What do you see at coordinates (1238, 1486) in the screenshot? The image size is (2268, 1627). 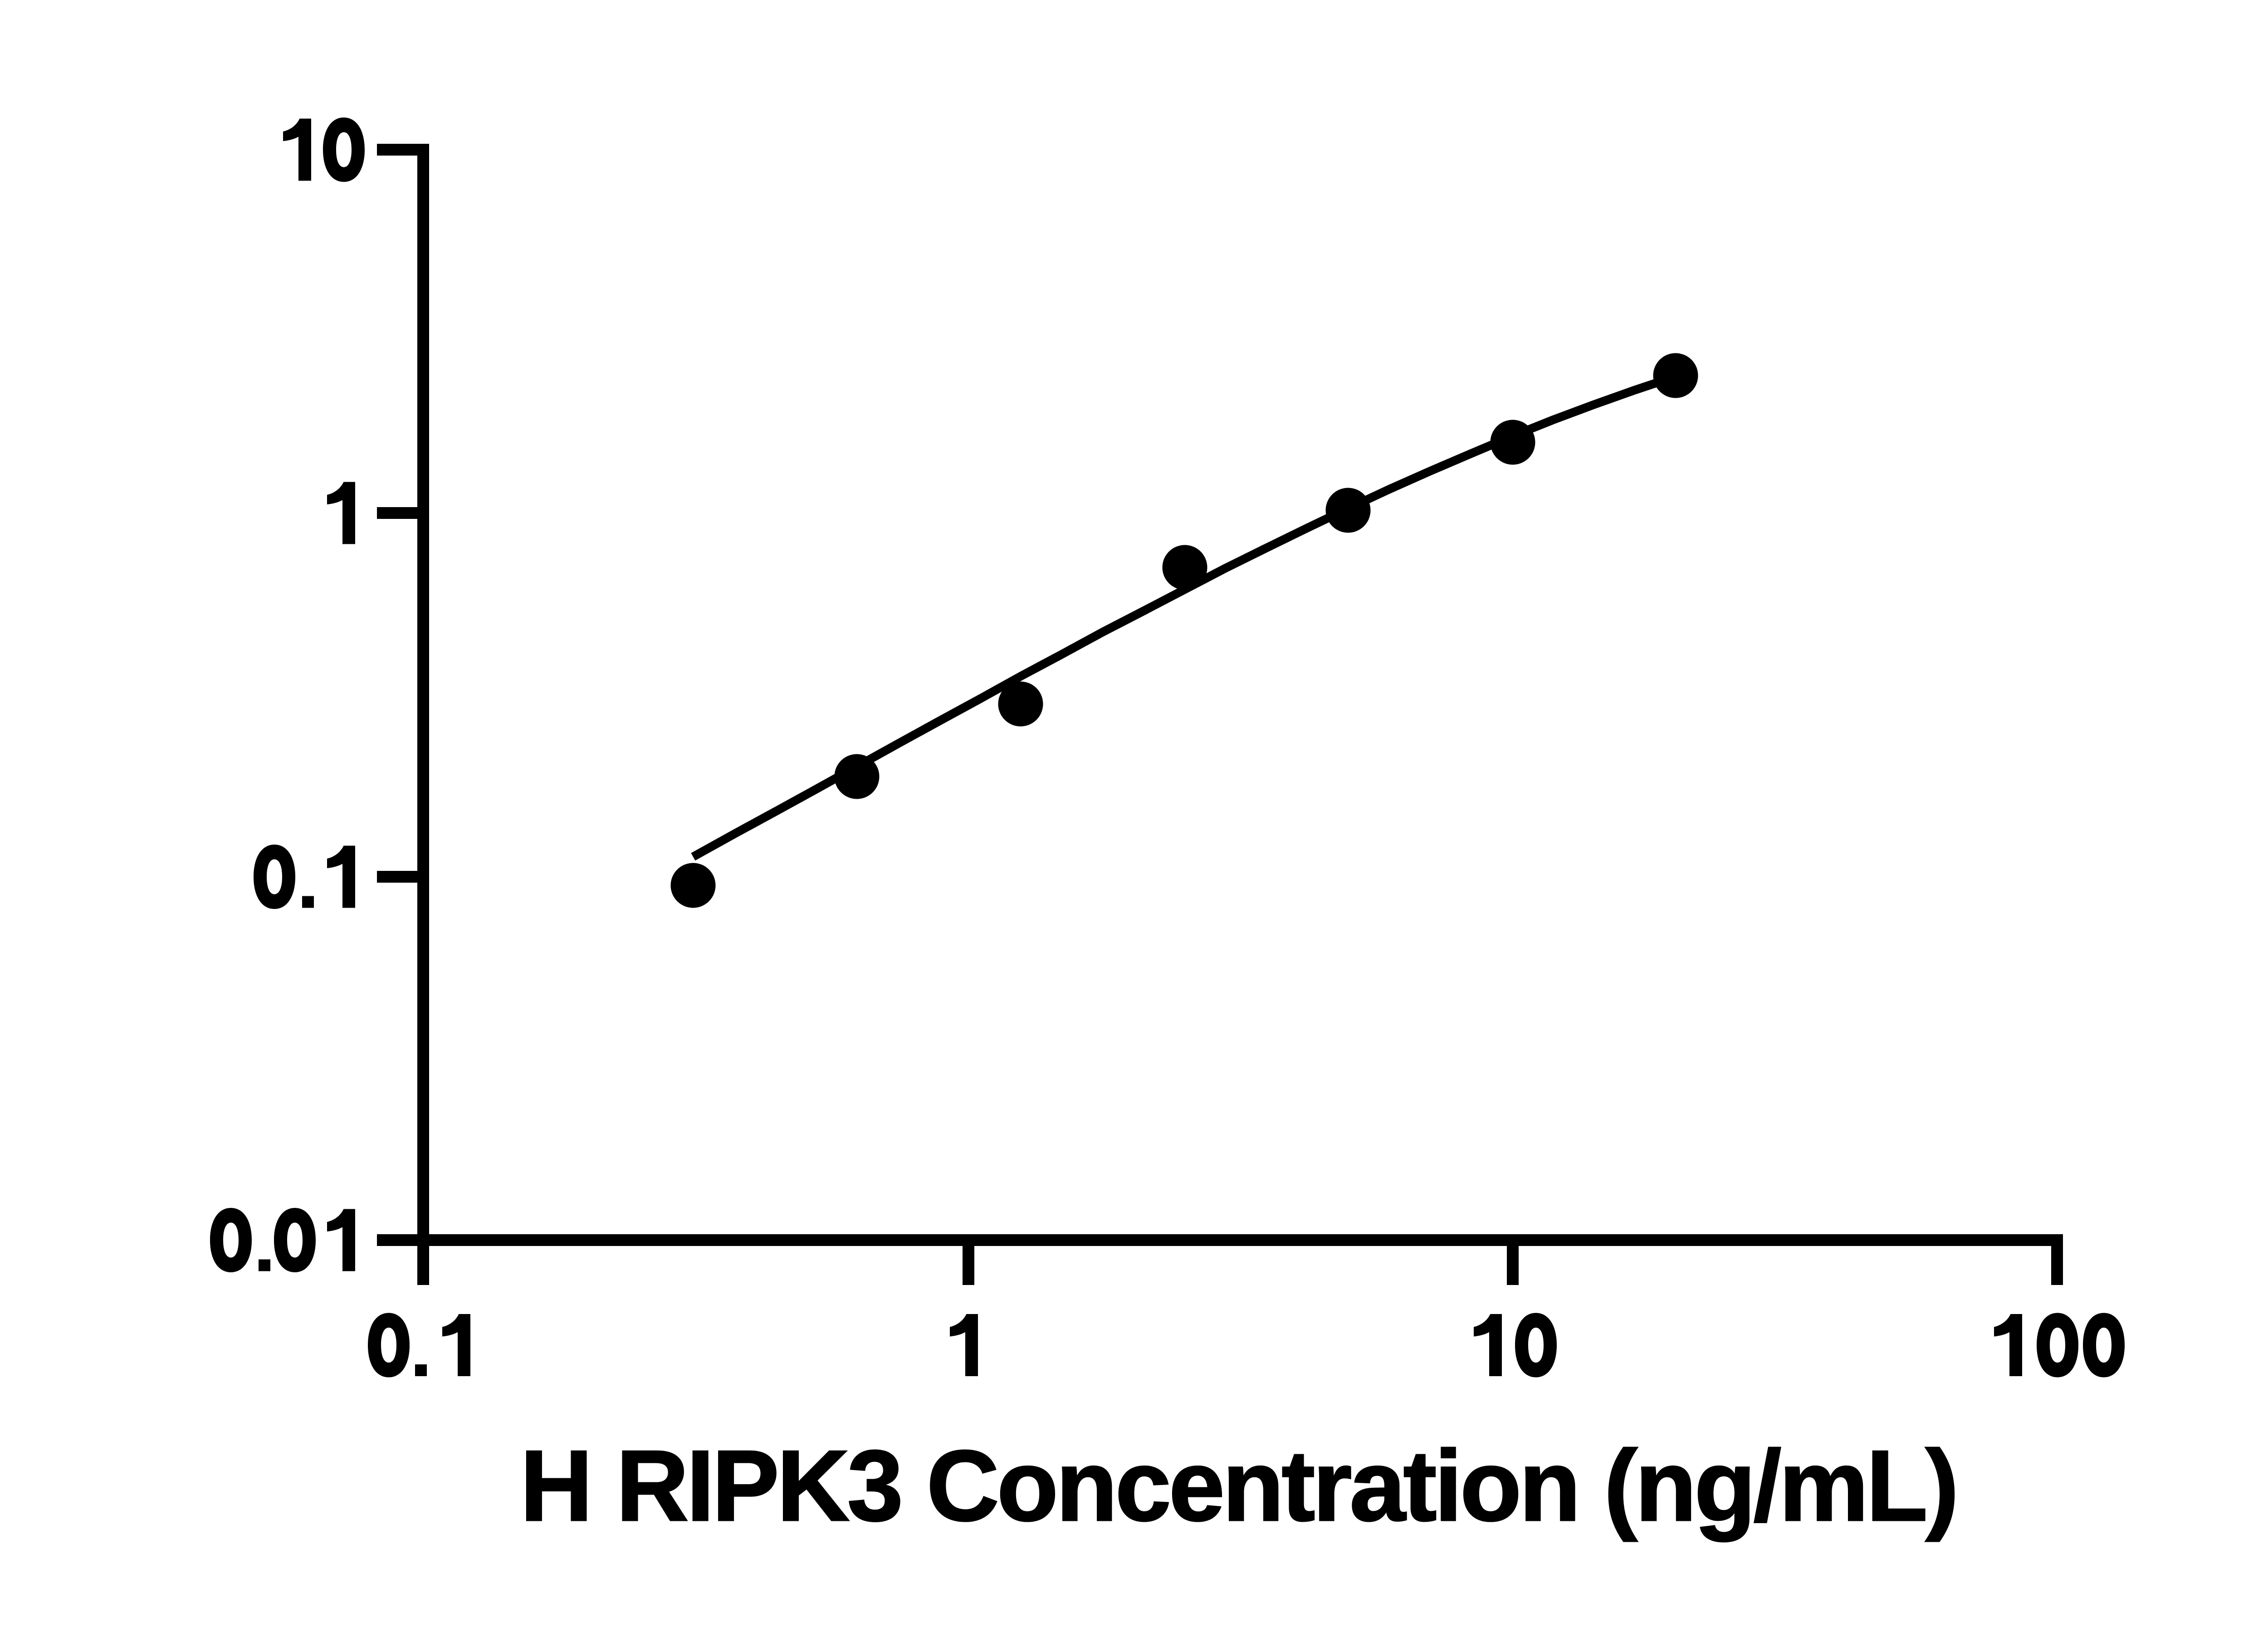 I see `svg-text: H RIPK3 Concentration (ng/mL)` at bounding box center [1238, 1486].